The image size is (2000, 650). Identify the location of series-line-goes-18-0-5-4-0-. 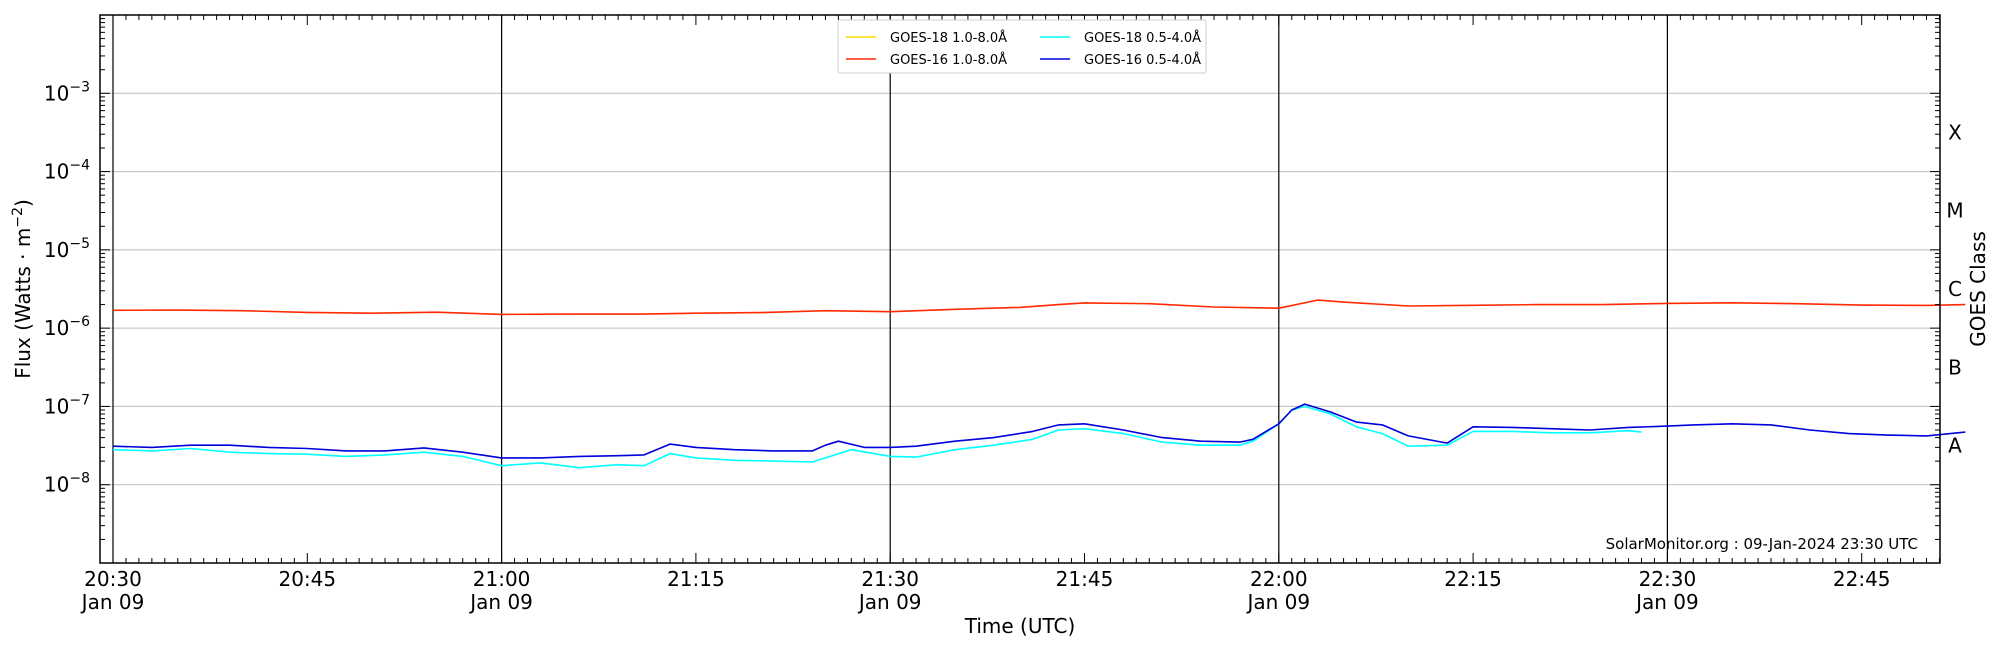
(877, 437).